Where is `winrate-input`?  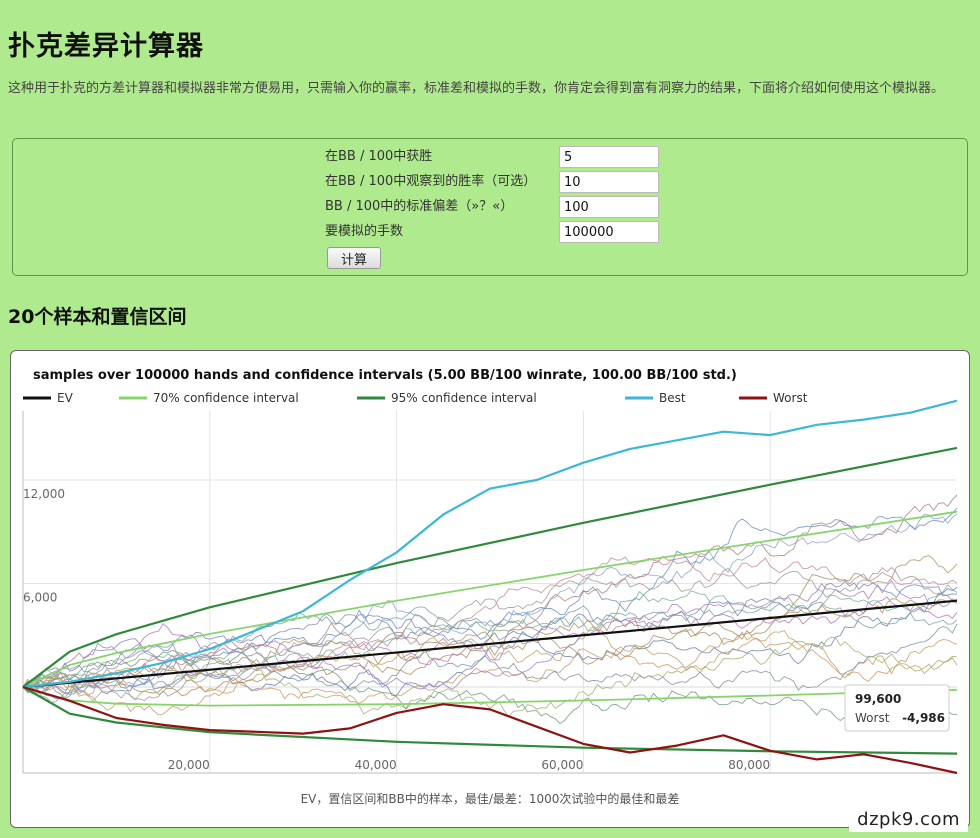 winrate-input is located at coordinates (609, 157).